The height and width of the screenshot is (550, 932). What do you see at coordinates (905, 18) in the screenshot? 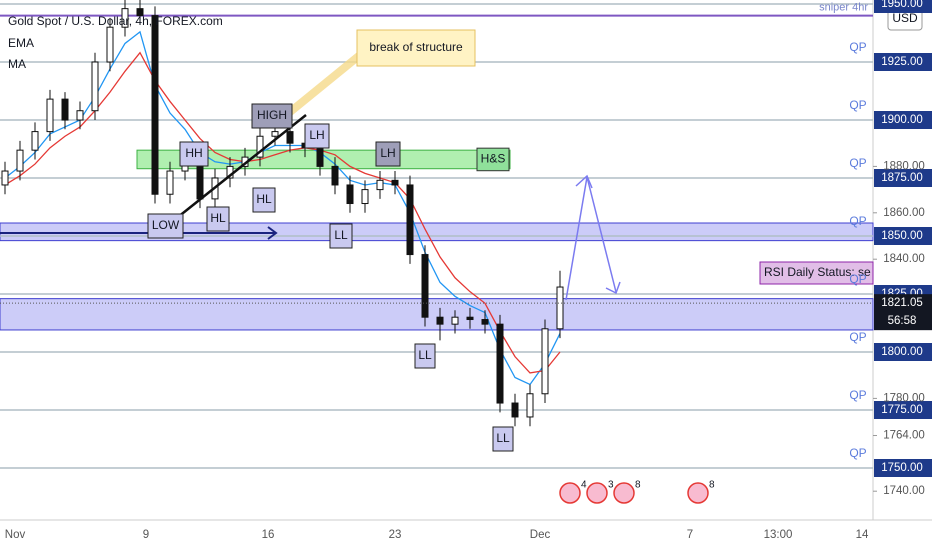
I see `currency: USD` at bounding box center [905, 18].